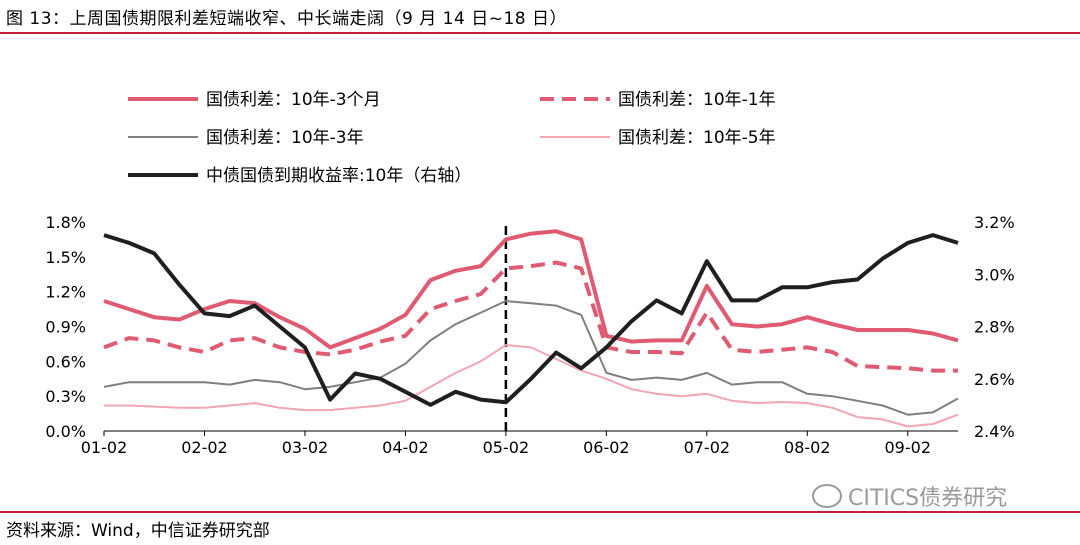 Image resolution: width=1080 pixels, height=545 pixels. I want to click on y-left-tick-label: 0.0%, so click(65, 431).